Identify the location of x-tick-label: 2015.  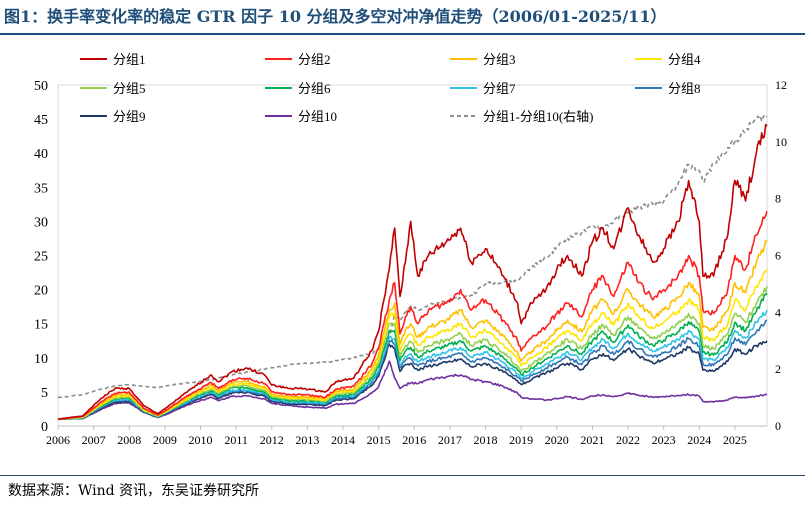
(379, 440).